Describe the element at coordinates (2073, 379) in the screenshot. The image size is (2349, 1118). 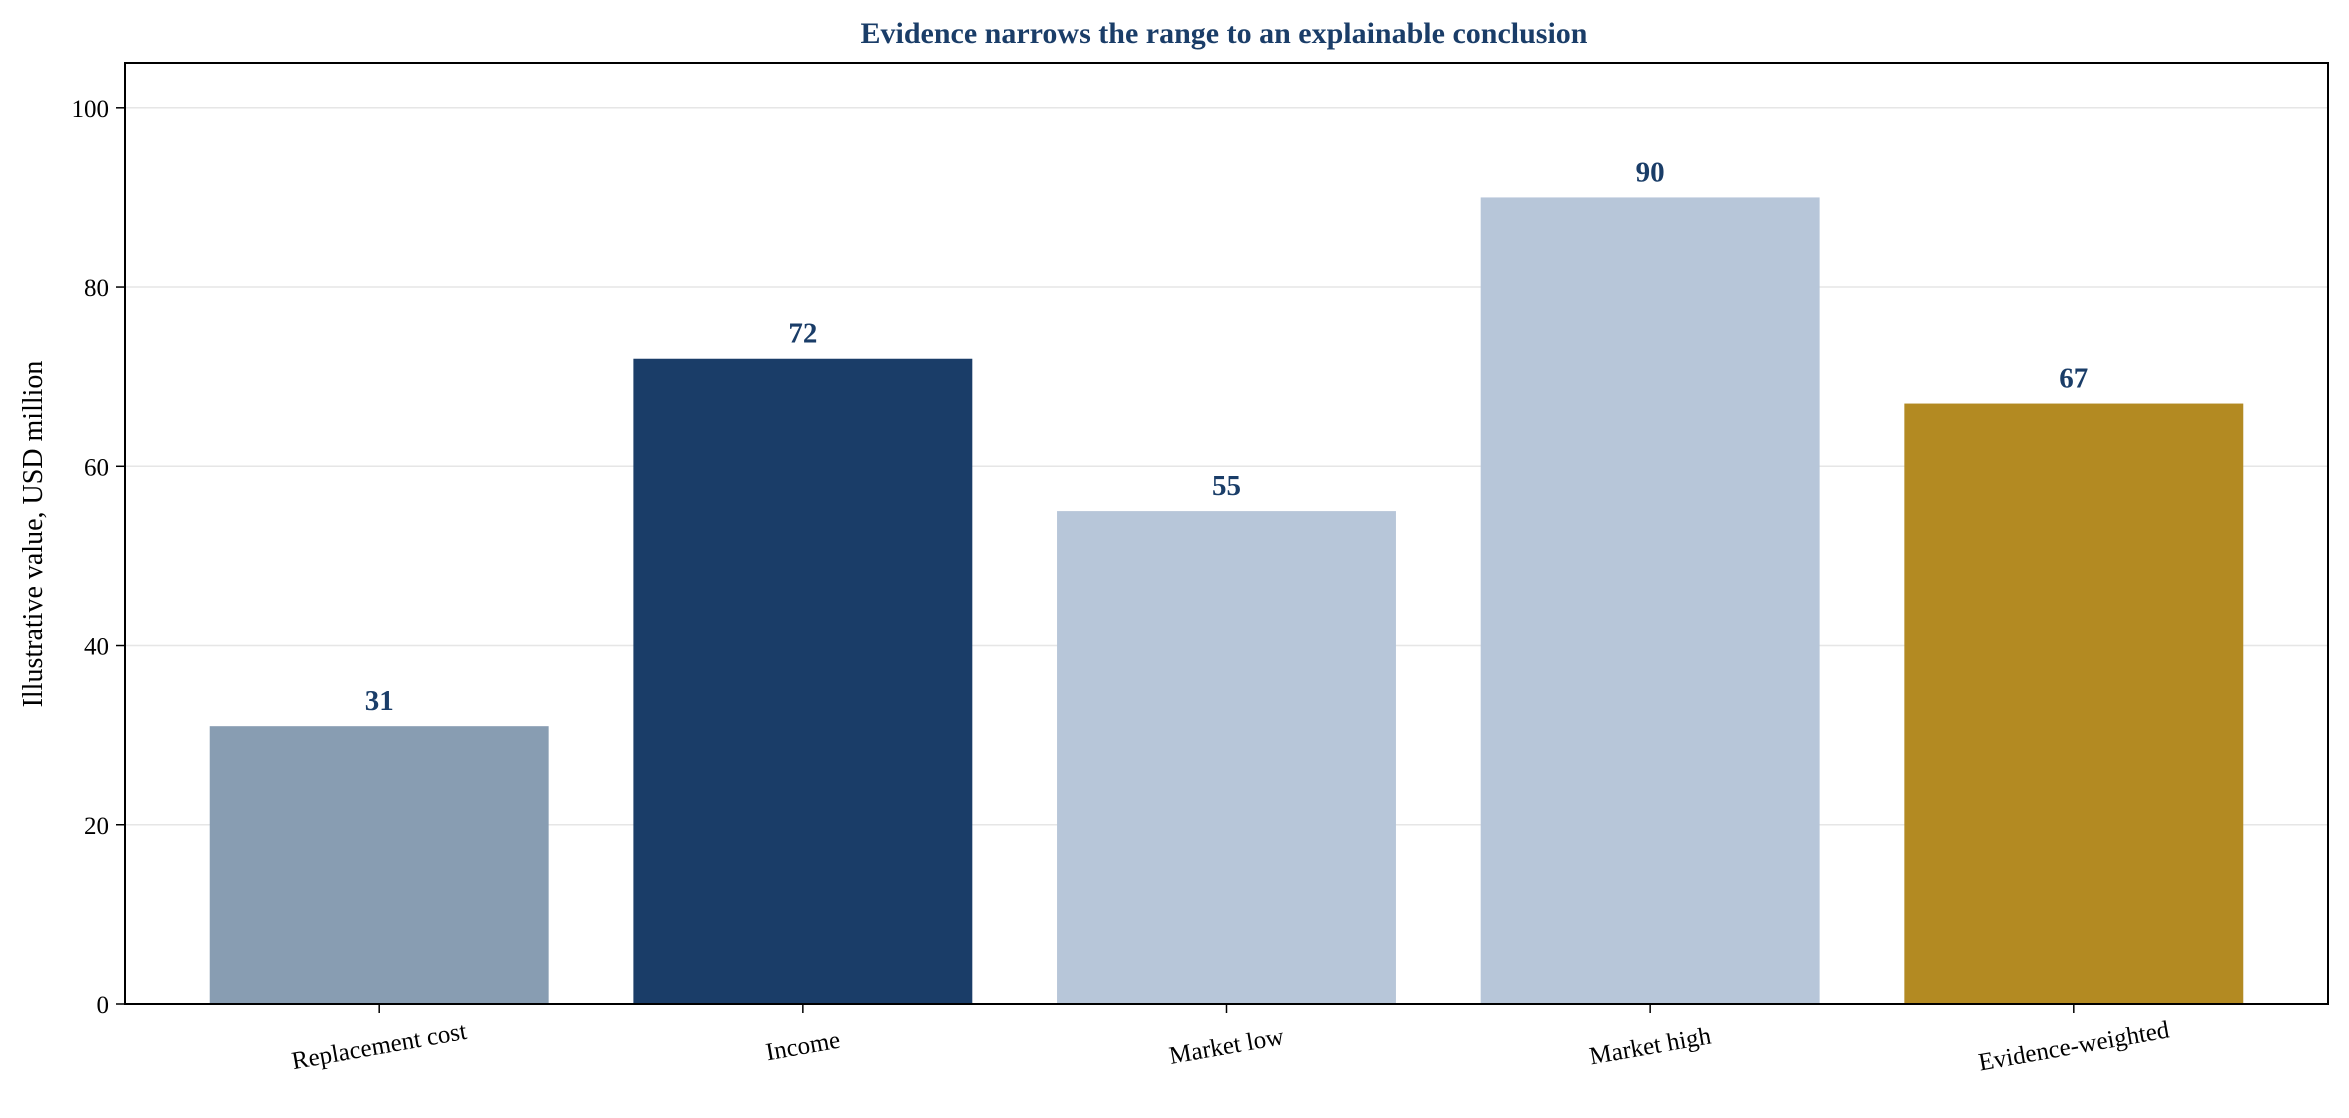
I see `data-label: 67` at that location.